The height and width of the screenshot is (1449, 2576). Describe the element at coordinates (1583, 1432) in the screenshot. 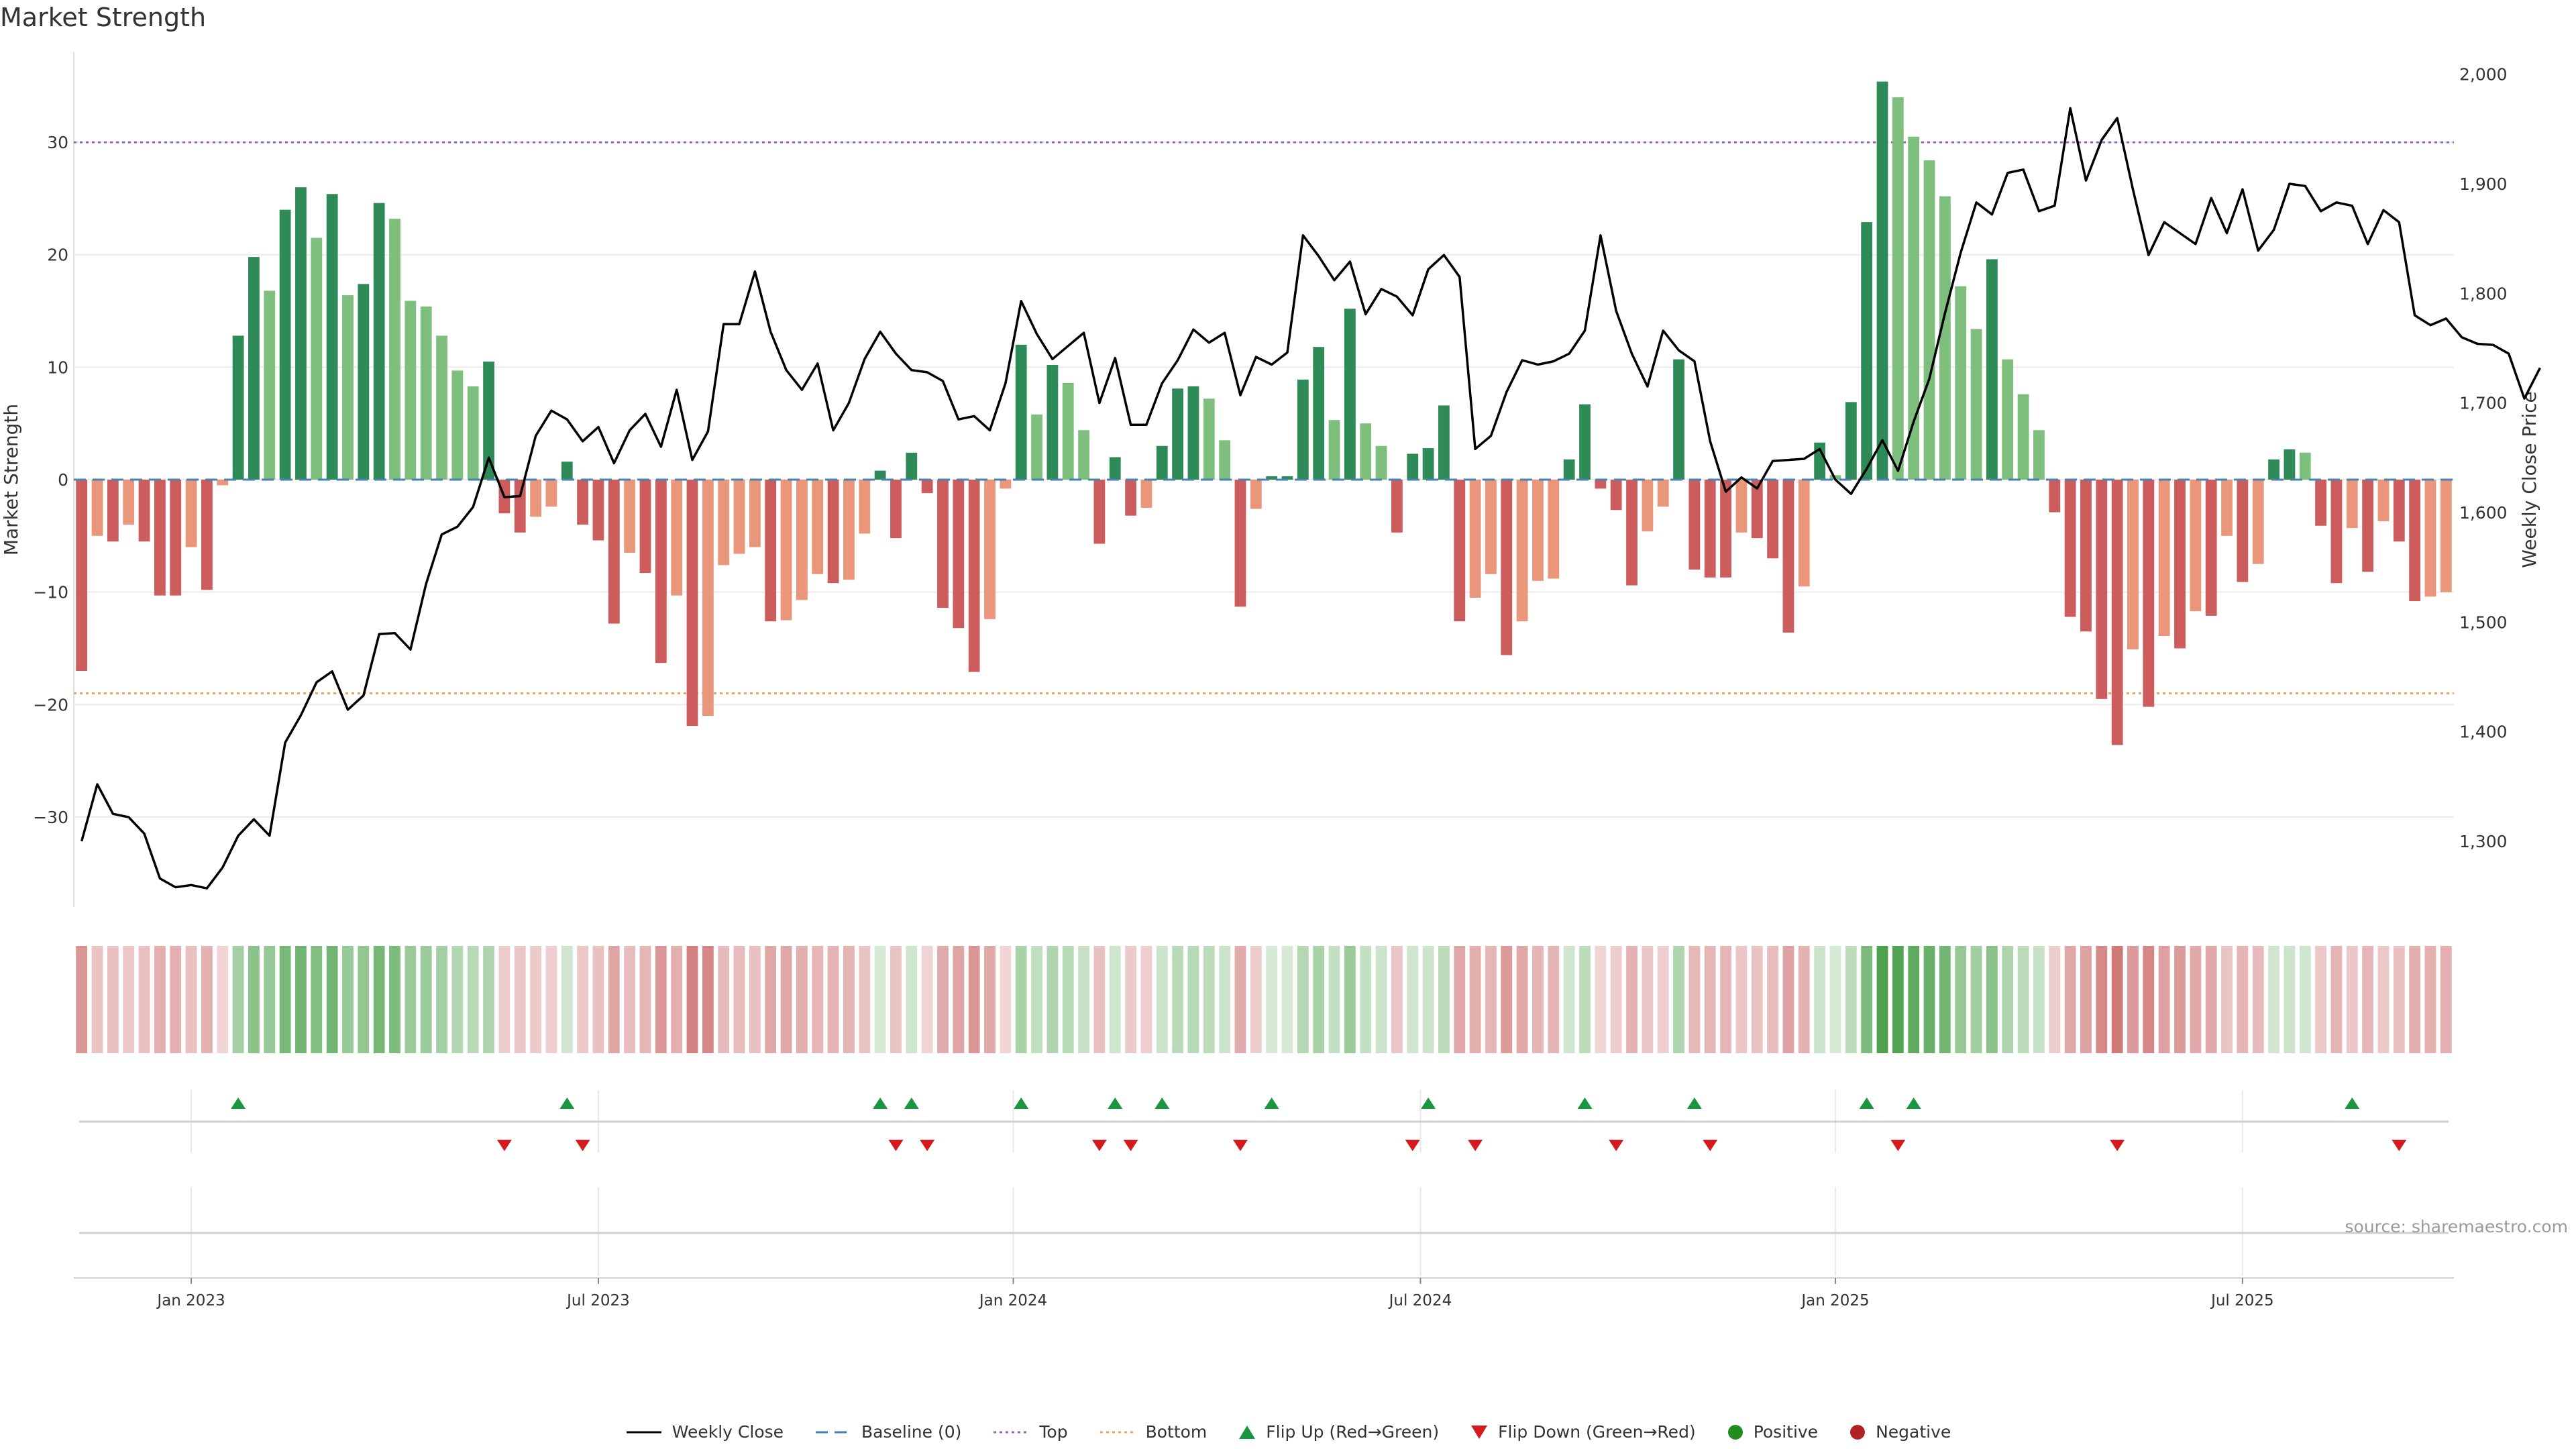

I see `legend-flip-down: Flip Down (Green→Red)` at that location.